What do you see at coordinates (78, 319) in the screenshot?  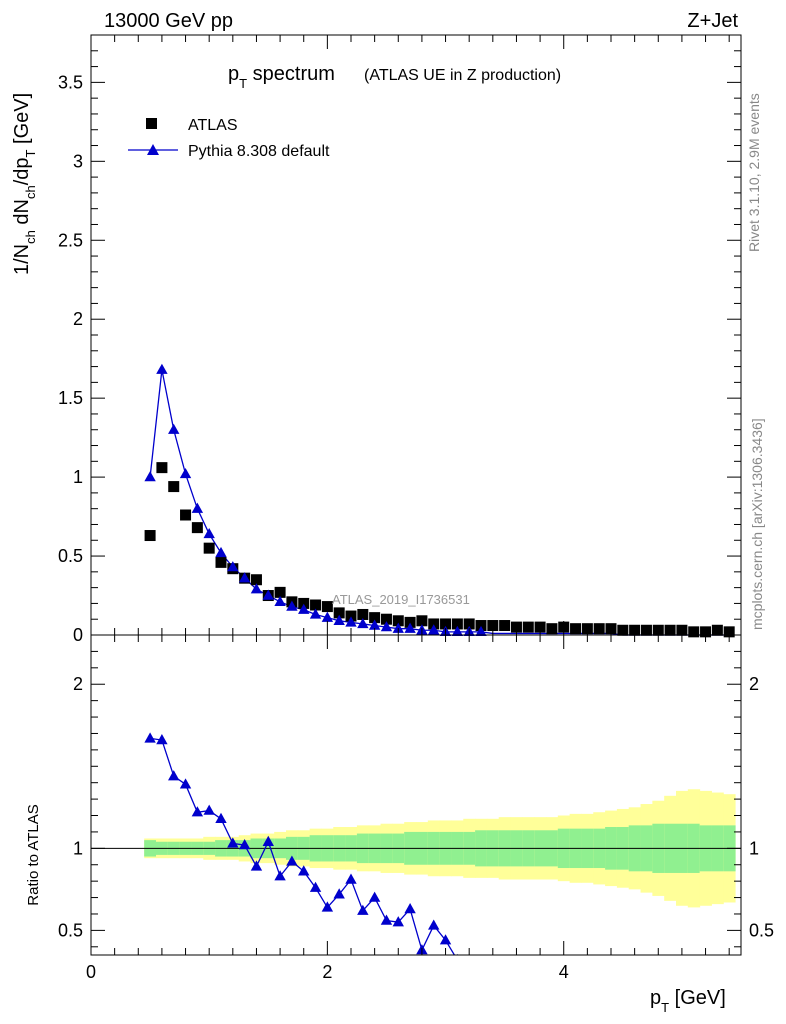 I see `top-y-tick-label: 2` at bounding box center [78, 319].